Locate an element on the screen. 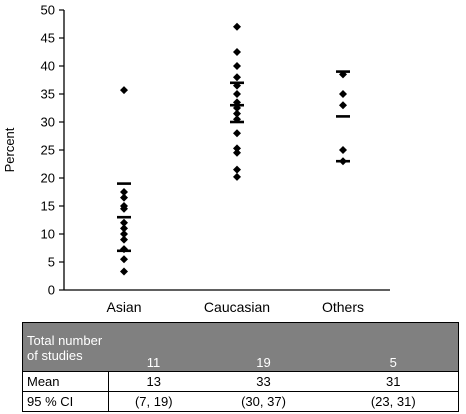 This screenshot has height=414, width=466. category-label: Asian is located at coordinates (123, 307).